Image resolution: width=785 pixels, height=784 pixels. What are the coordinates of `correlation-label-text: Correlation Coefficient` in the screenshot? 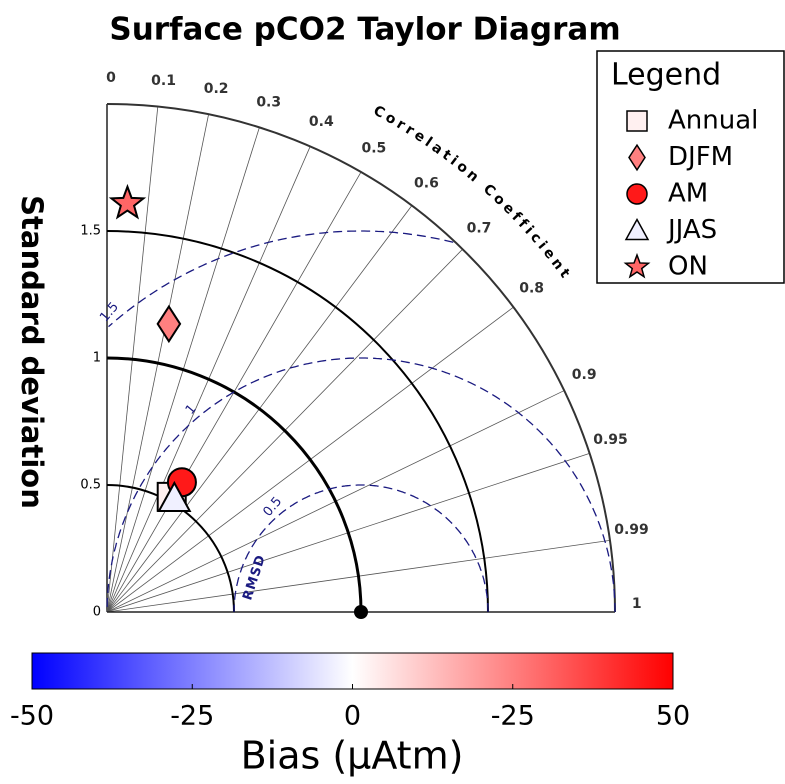 It's located at (471, 193).